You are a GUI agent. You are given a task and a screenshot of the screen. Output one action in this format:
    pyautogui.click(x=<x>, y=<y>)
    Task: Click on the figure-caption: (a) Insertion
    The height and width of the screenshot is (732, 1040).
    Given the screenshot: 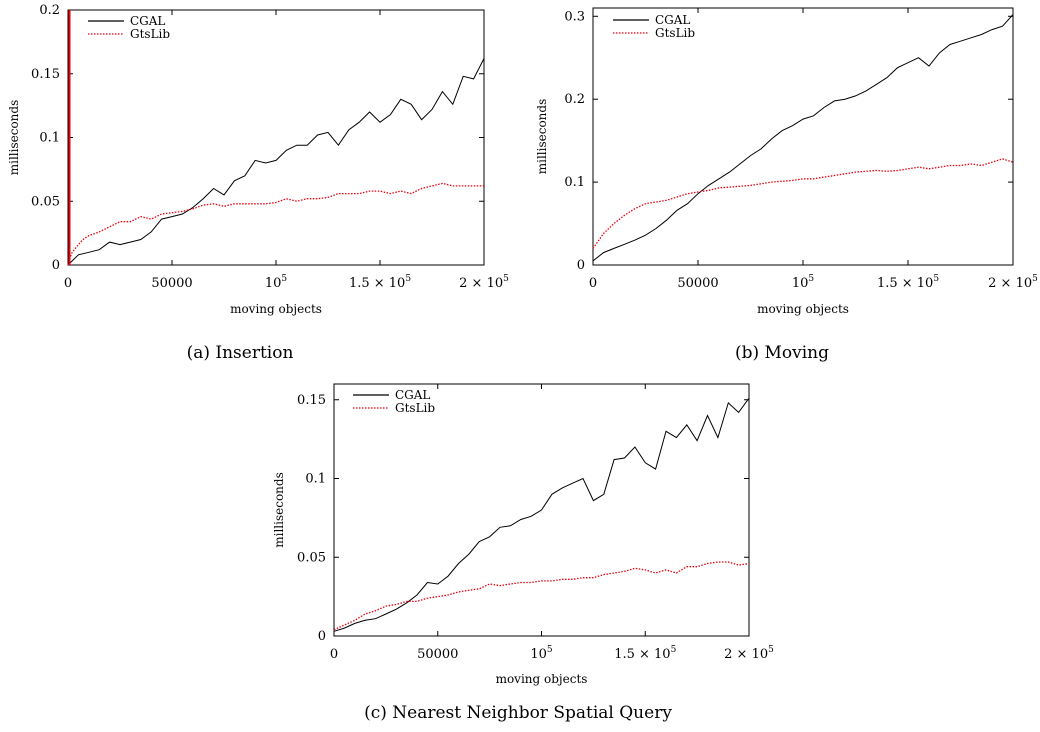 What is the action you would take?
    pyautogui.click(x=240, y=353)
    